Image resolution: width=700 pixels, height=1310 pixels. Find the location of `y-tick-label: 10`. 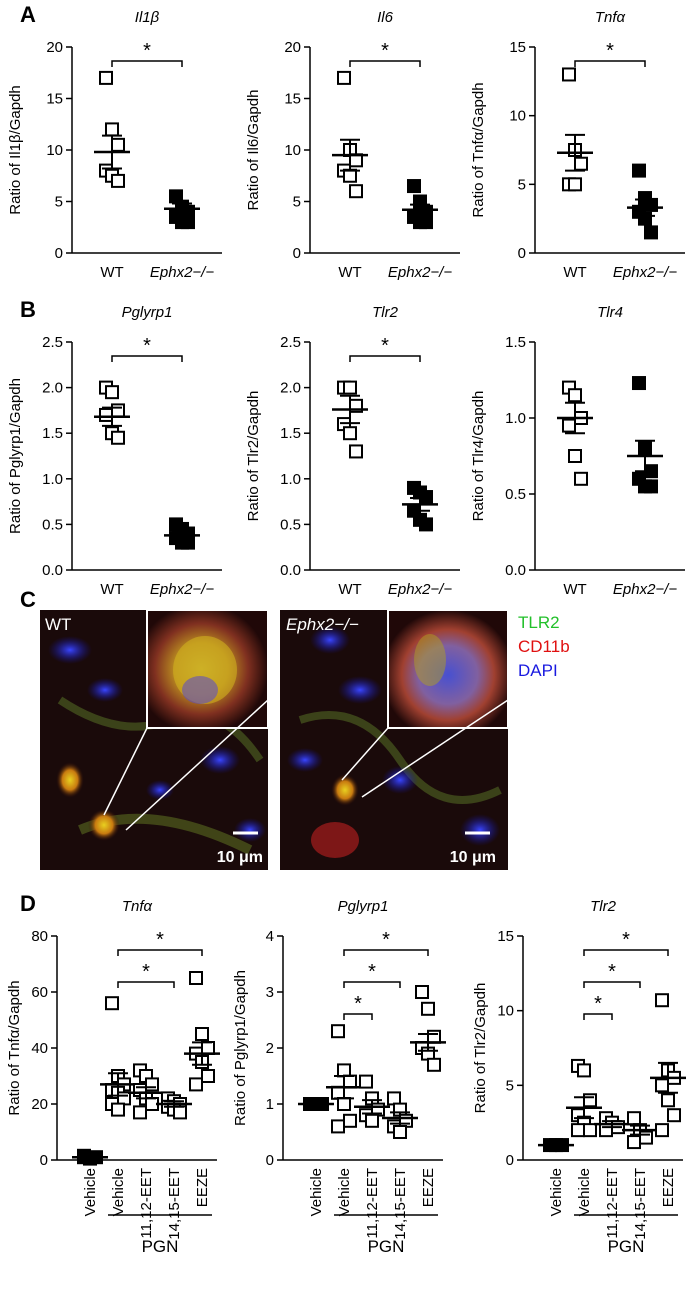

y-tick-label: 10 is located at coordinates (517, 116).